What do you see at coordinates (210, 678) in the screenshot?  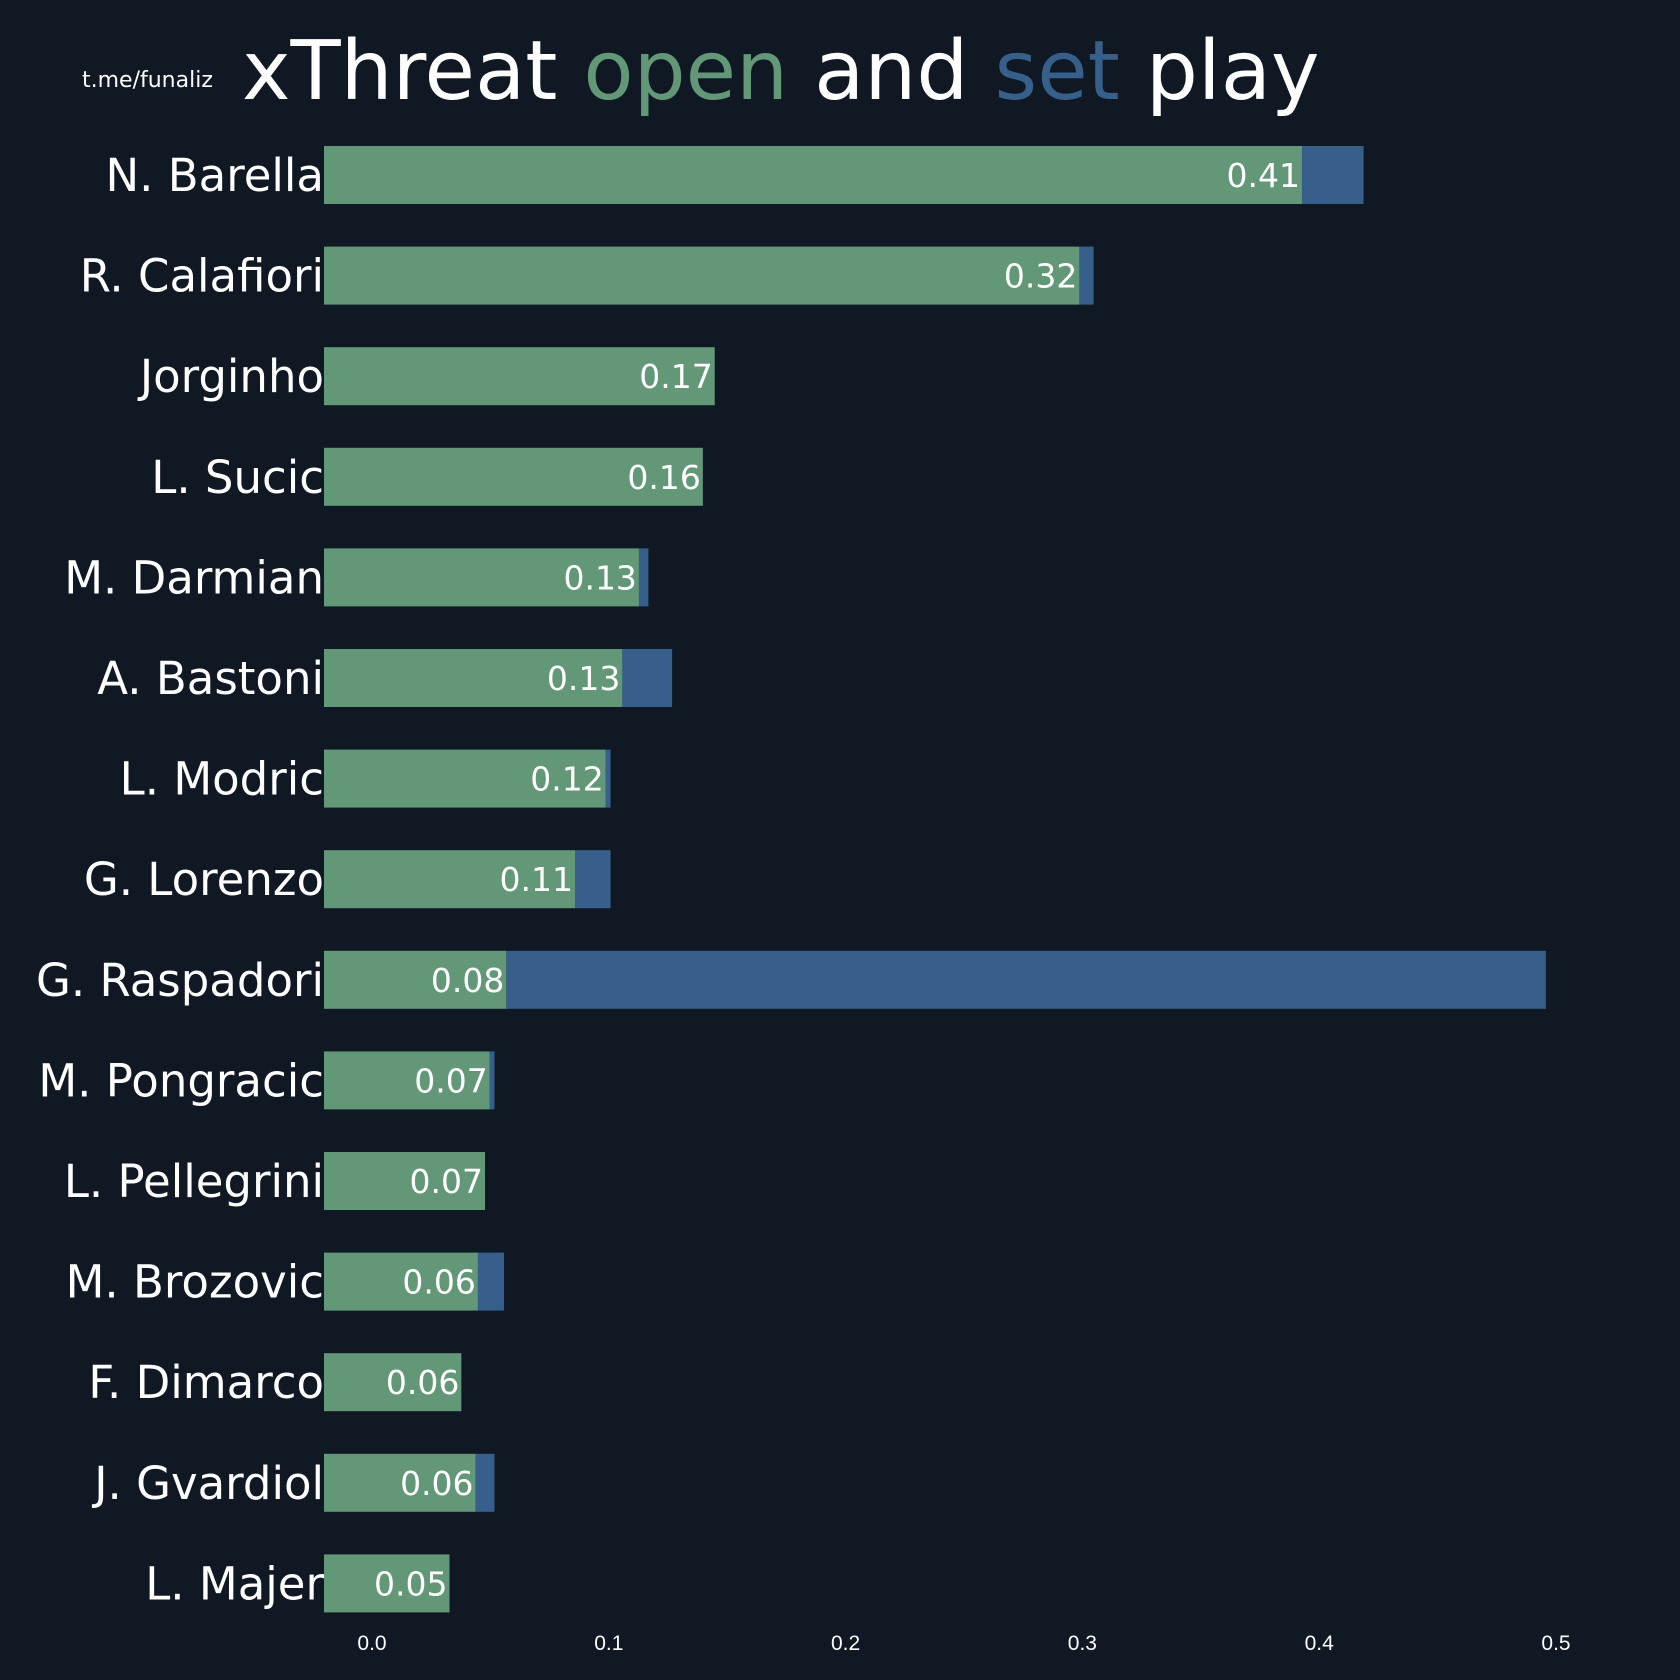 I see `category-label: A. Bastoni` at bounding box center [210, 678].